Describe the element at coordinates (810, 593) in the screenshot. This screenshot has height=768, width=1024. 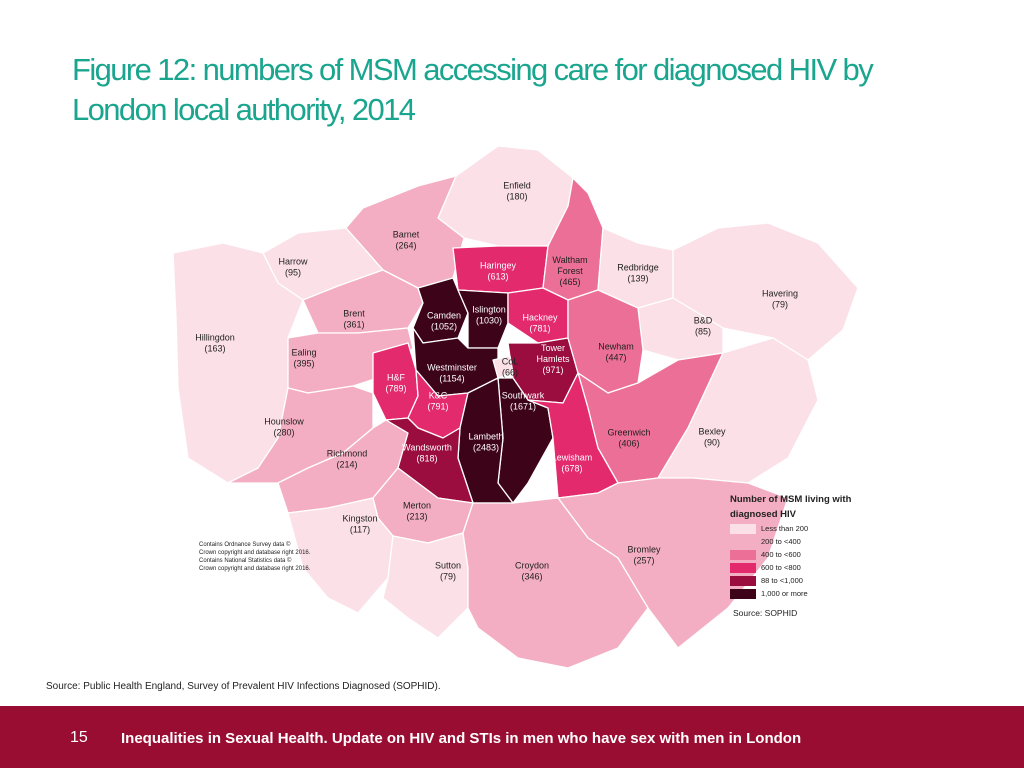
I see `legend-item: 1,000 or more` at that location.